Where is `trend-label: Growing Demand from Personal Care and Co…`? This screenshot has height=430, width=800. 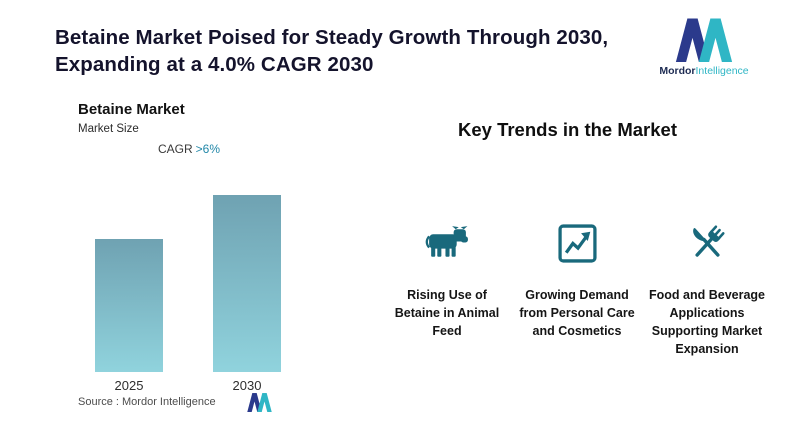 trend-label: Growing Demand from Personal Care and Co… is located at coordinates (577, 313).